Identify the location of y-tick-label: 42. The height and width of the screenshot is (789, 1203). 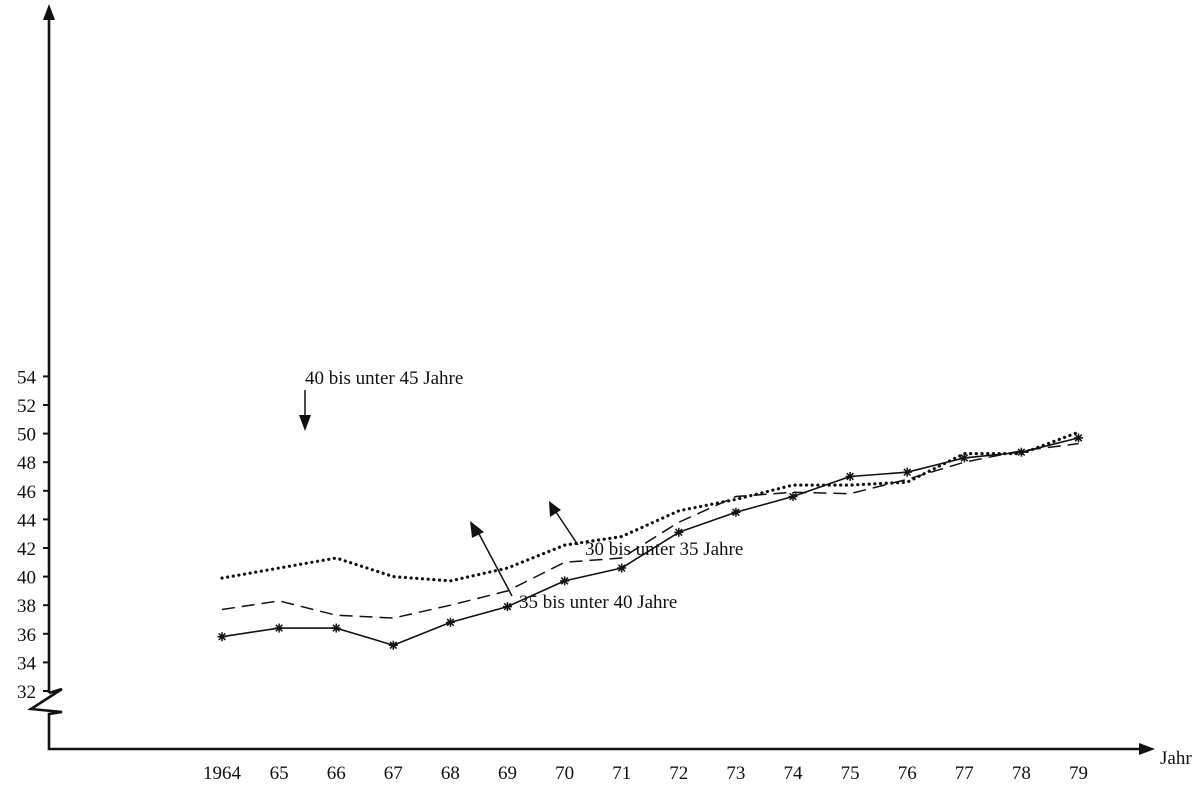
(26, 549).